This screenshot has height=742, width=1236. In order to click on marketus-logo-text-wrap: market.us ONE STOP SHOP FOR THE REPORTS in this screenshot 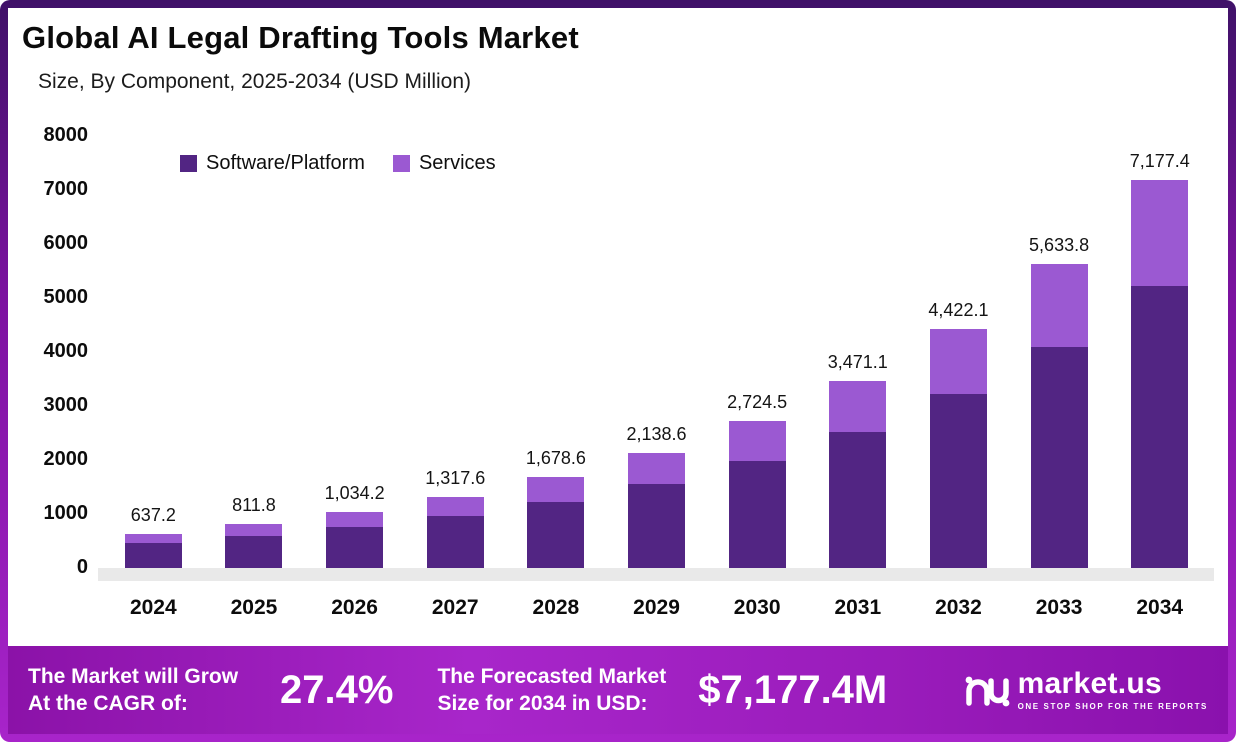, I will do `click(1113, 690)`.